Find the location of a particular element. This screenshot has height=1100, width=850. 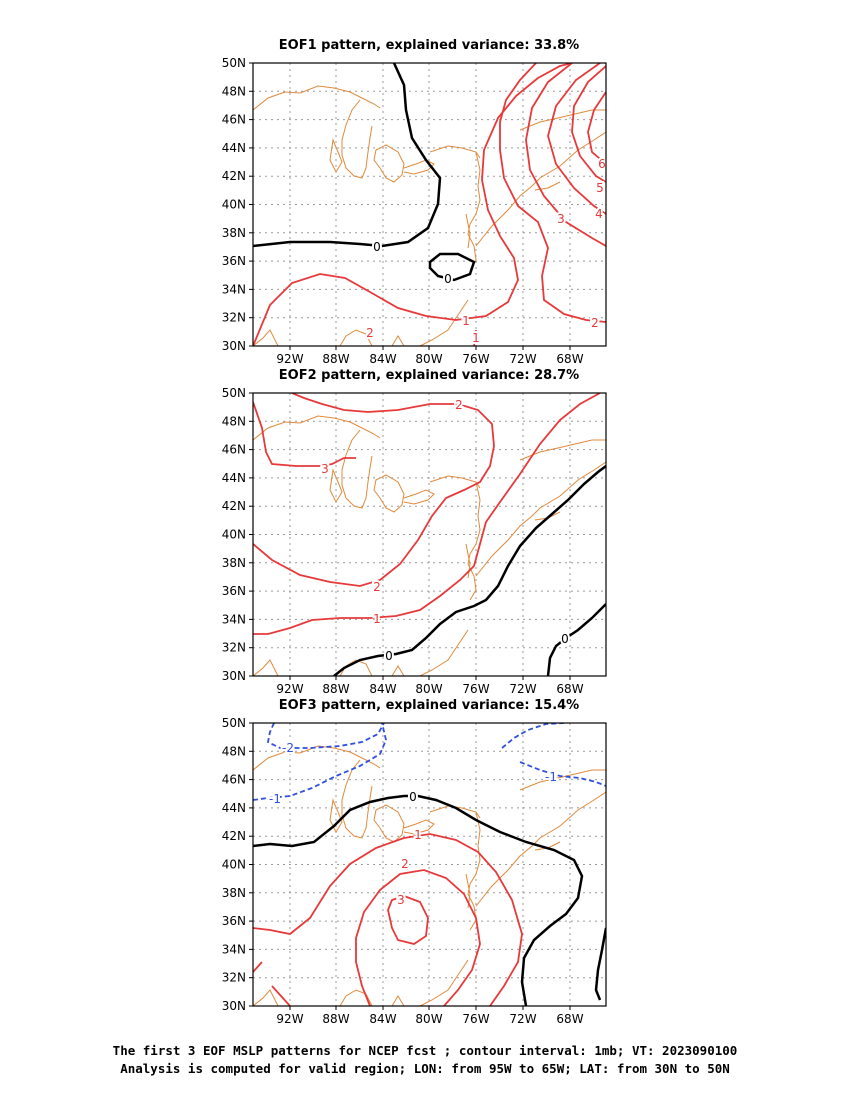

eof2-contour-labels: 2 3 2 1 0 0 is located at coordinates (445, 530).